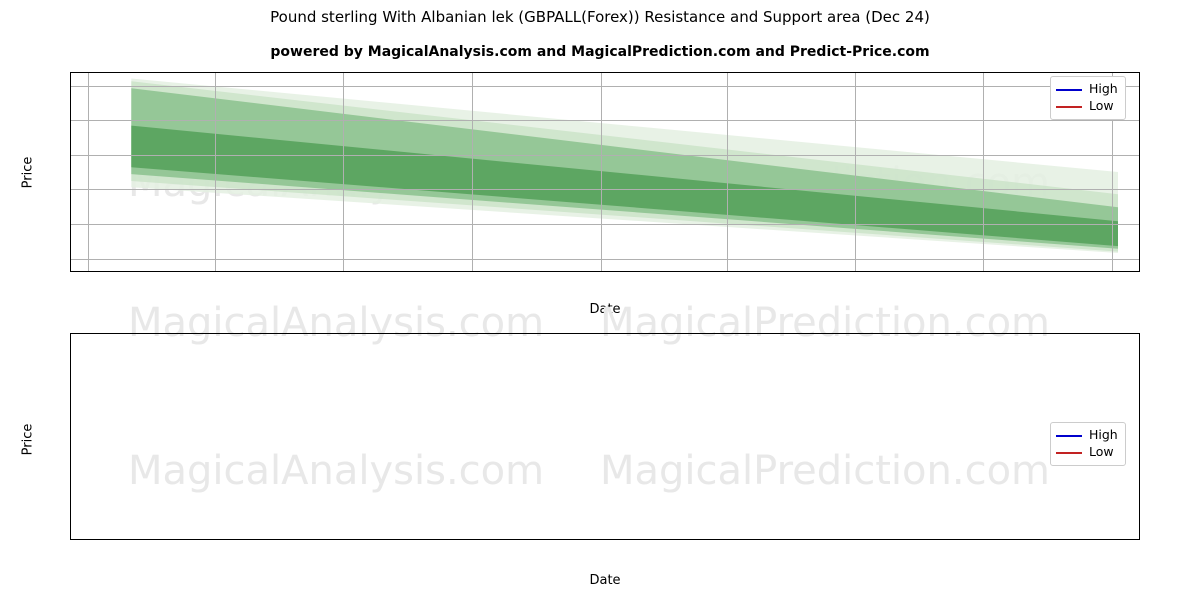 The width and height of the screenshot is (1200, 600). I want to click on top-legend: High Low, so click(1088, 98).